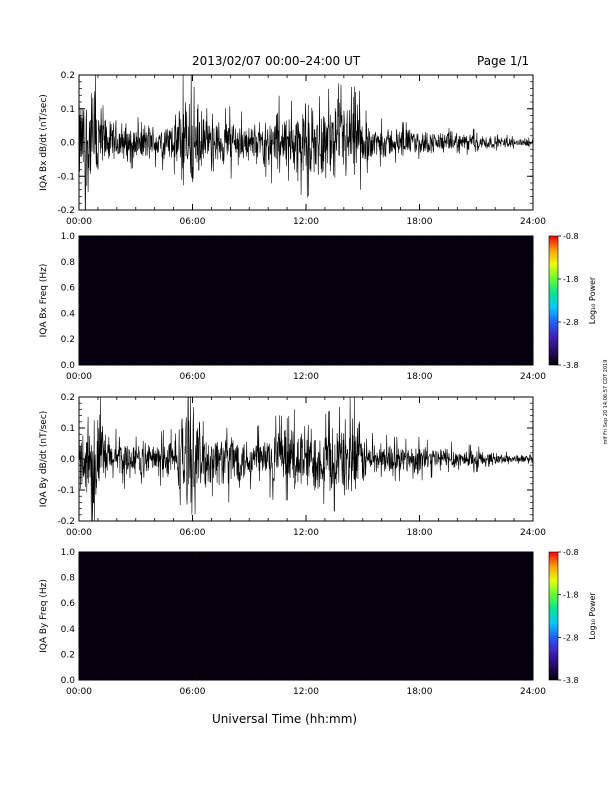 The image size is (612, 792). What do you see at coordinates (306, 142) in the screenshot?
I see `dbdt-trace` at bounding box center [306, 142].